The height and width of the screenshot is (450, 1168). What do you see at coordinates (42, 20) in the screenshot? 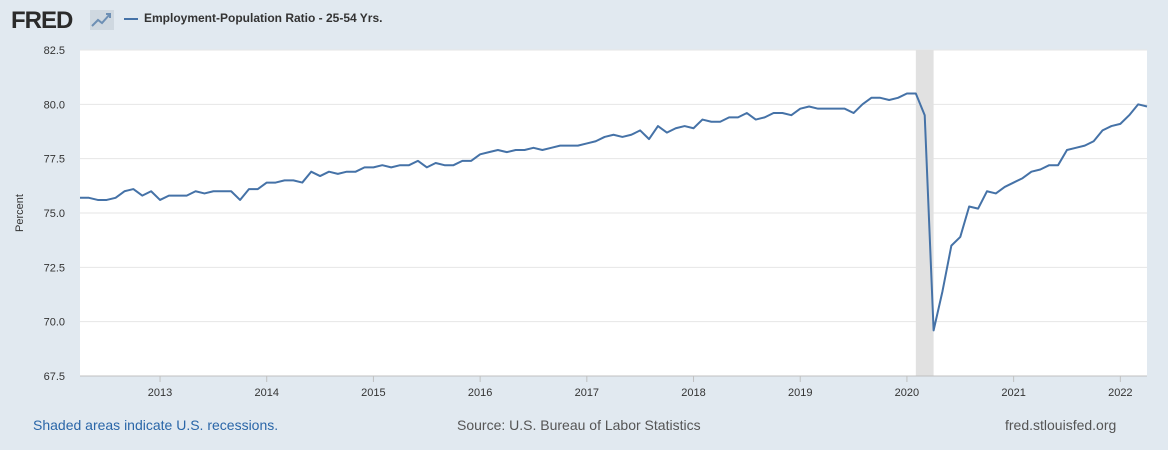
I see `fred-logo: FRED` at bounding box center [42, 20].